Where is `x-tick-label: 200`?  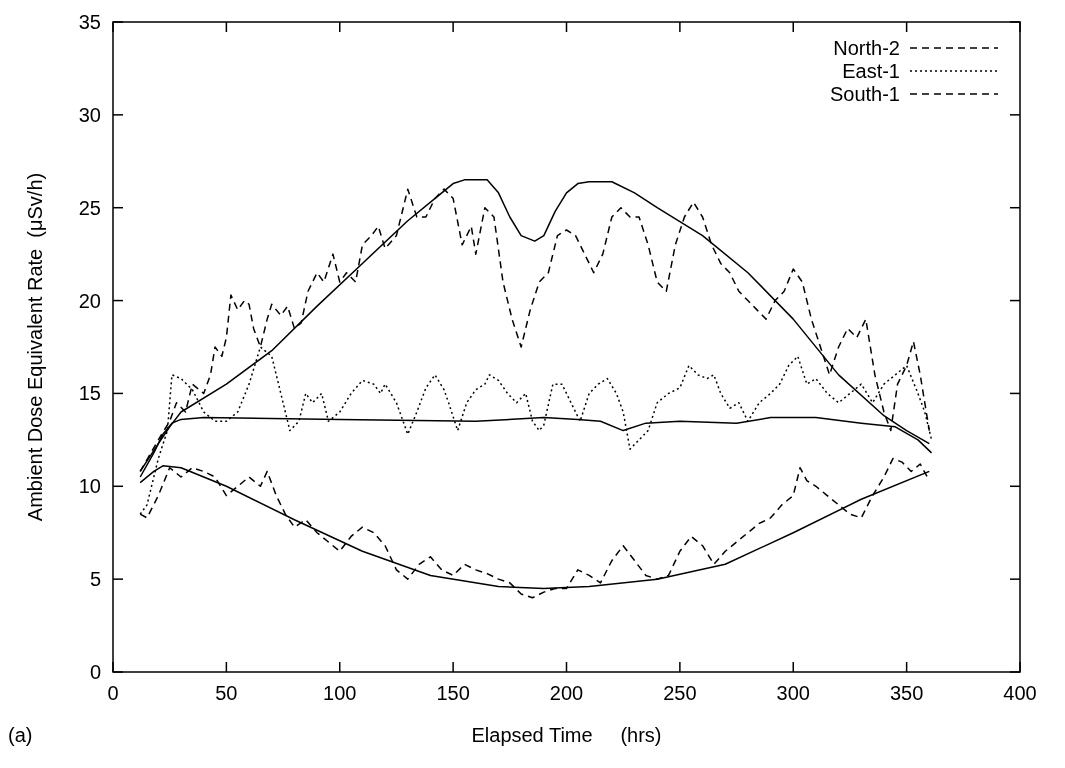 x-tick-label: 200 is located at coordinates (566, 693).